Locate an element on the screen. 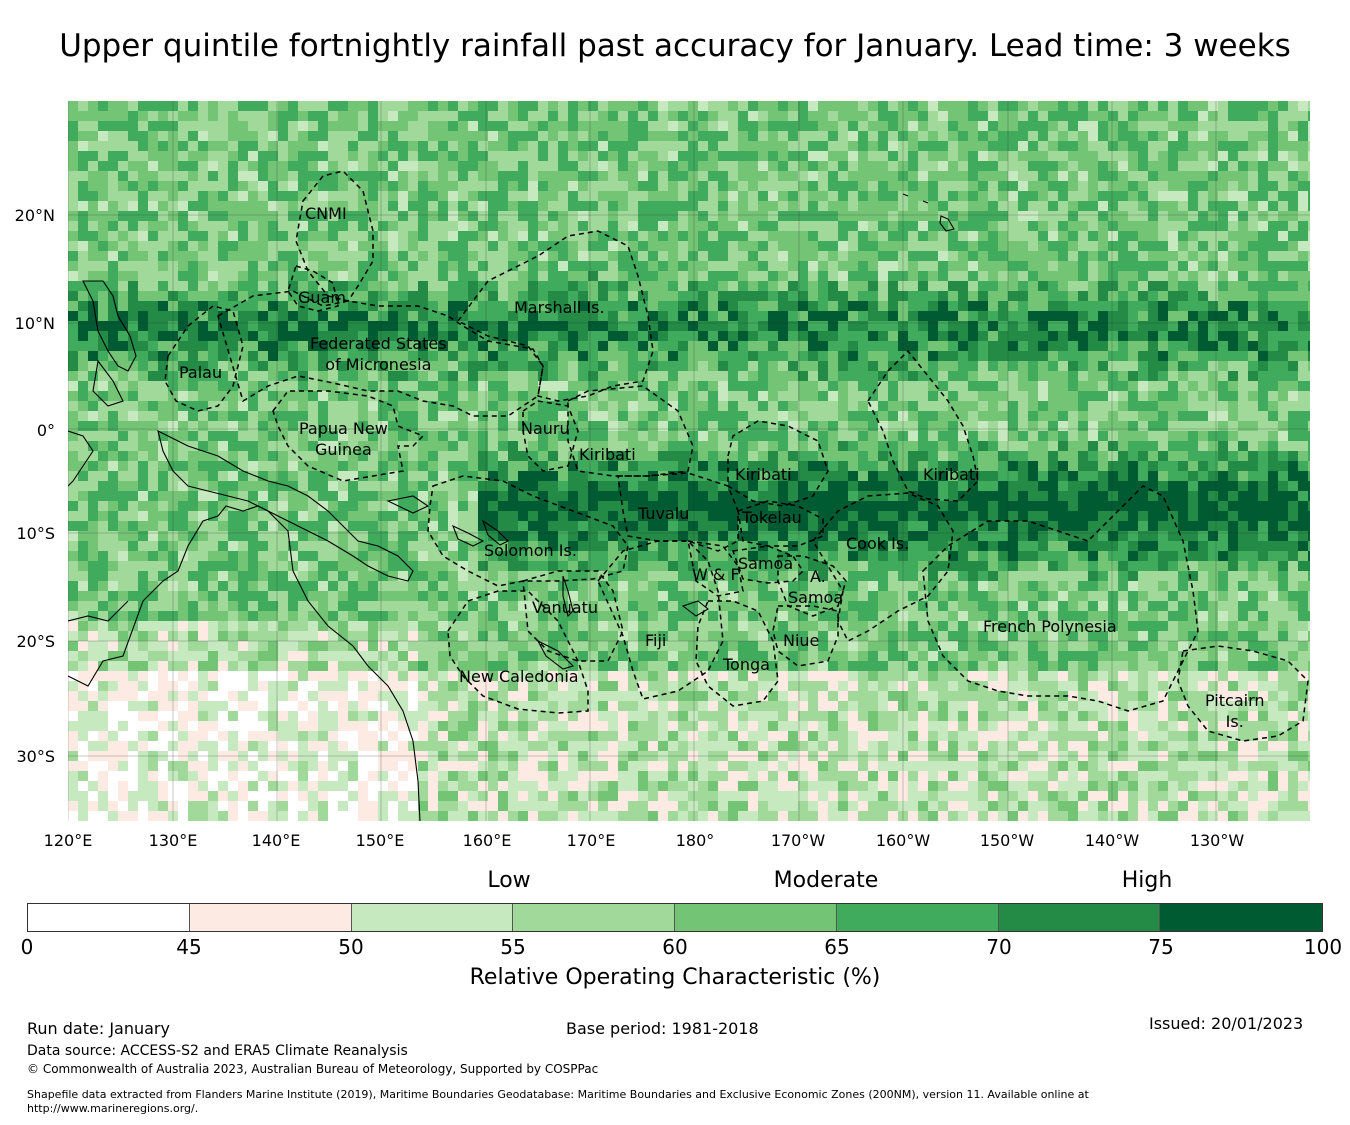  solomon-coast is located at coordinates (468, 535).